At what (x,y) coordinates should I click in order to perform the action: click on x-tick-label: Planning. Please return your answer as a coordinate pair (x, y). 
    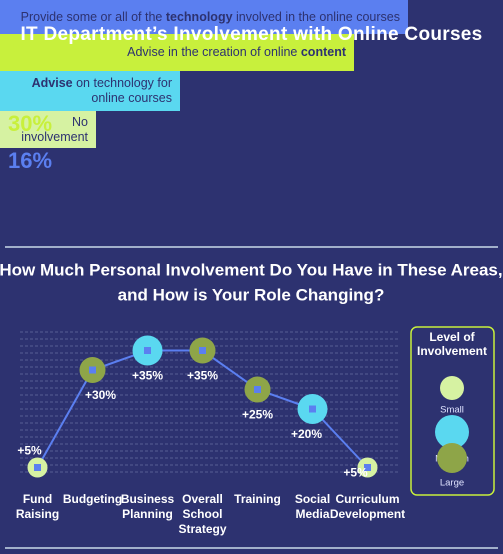
    Looking at the image, I should click on (147, 514).